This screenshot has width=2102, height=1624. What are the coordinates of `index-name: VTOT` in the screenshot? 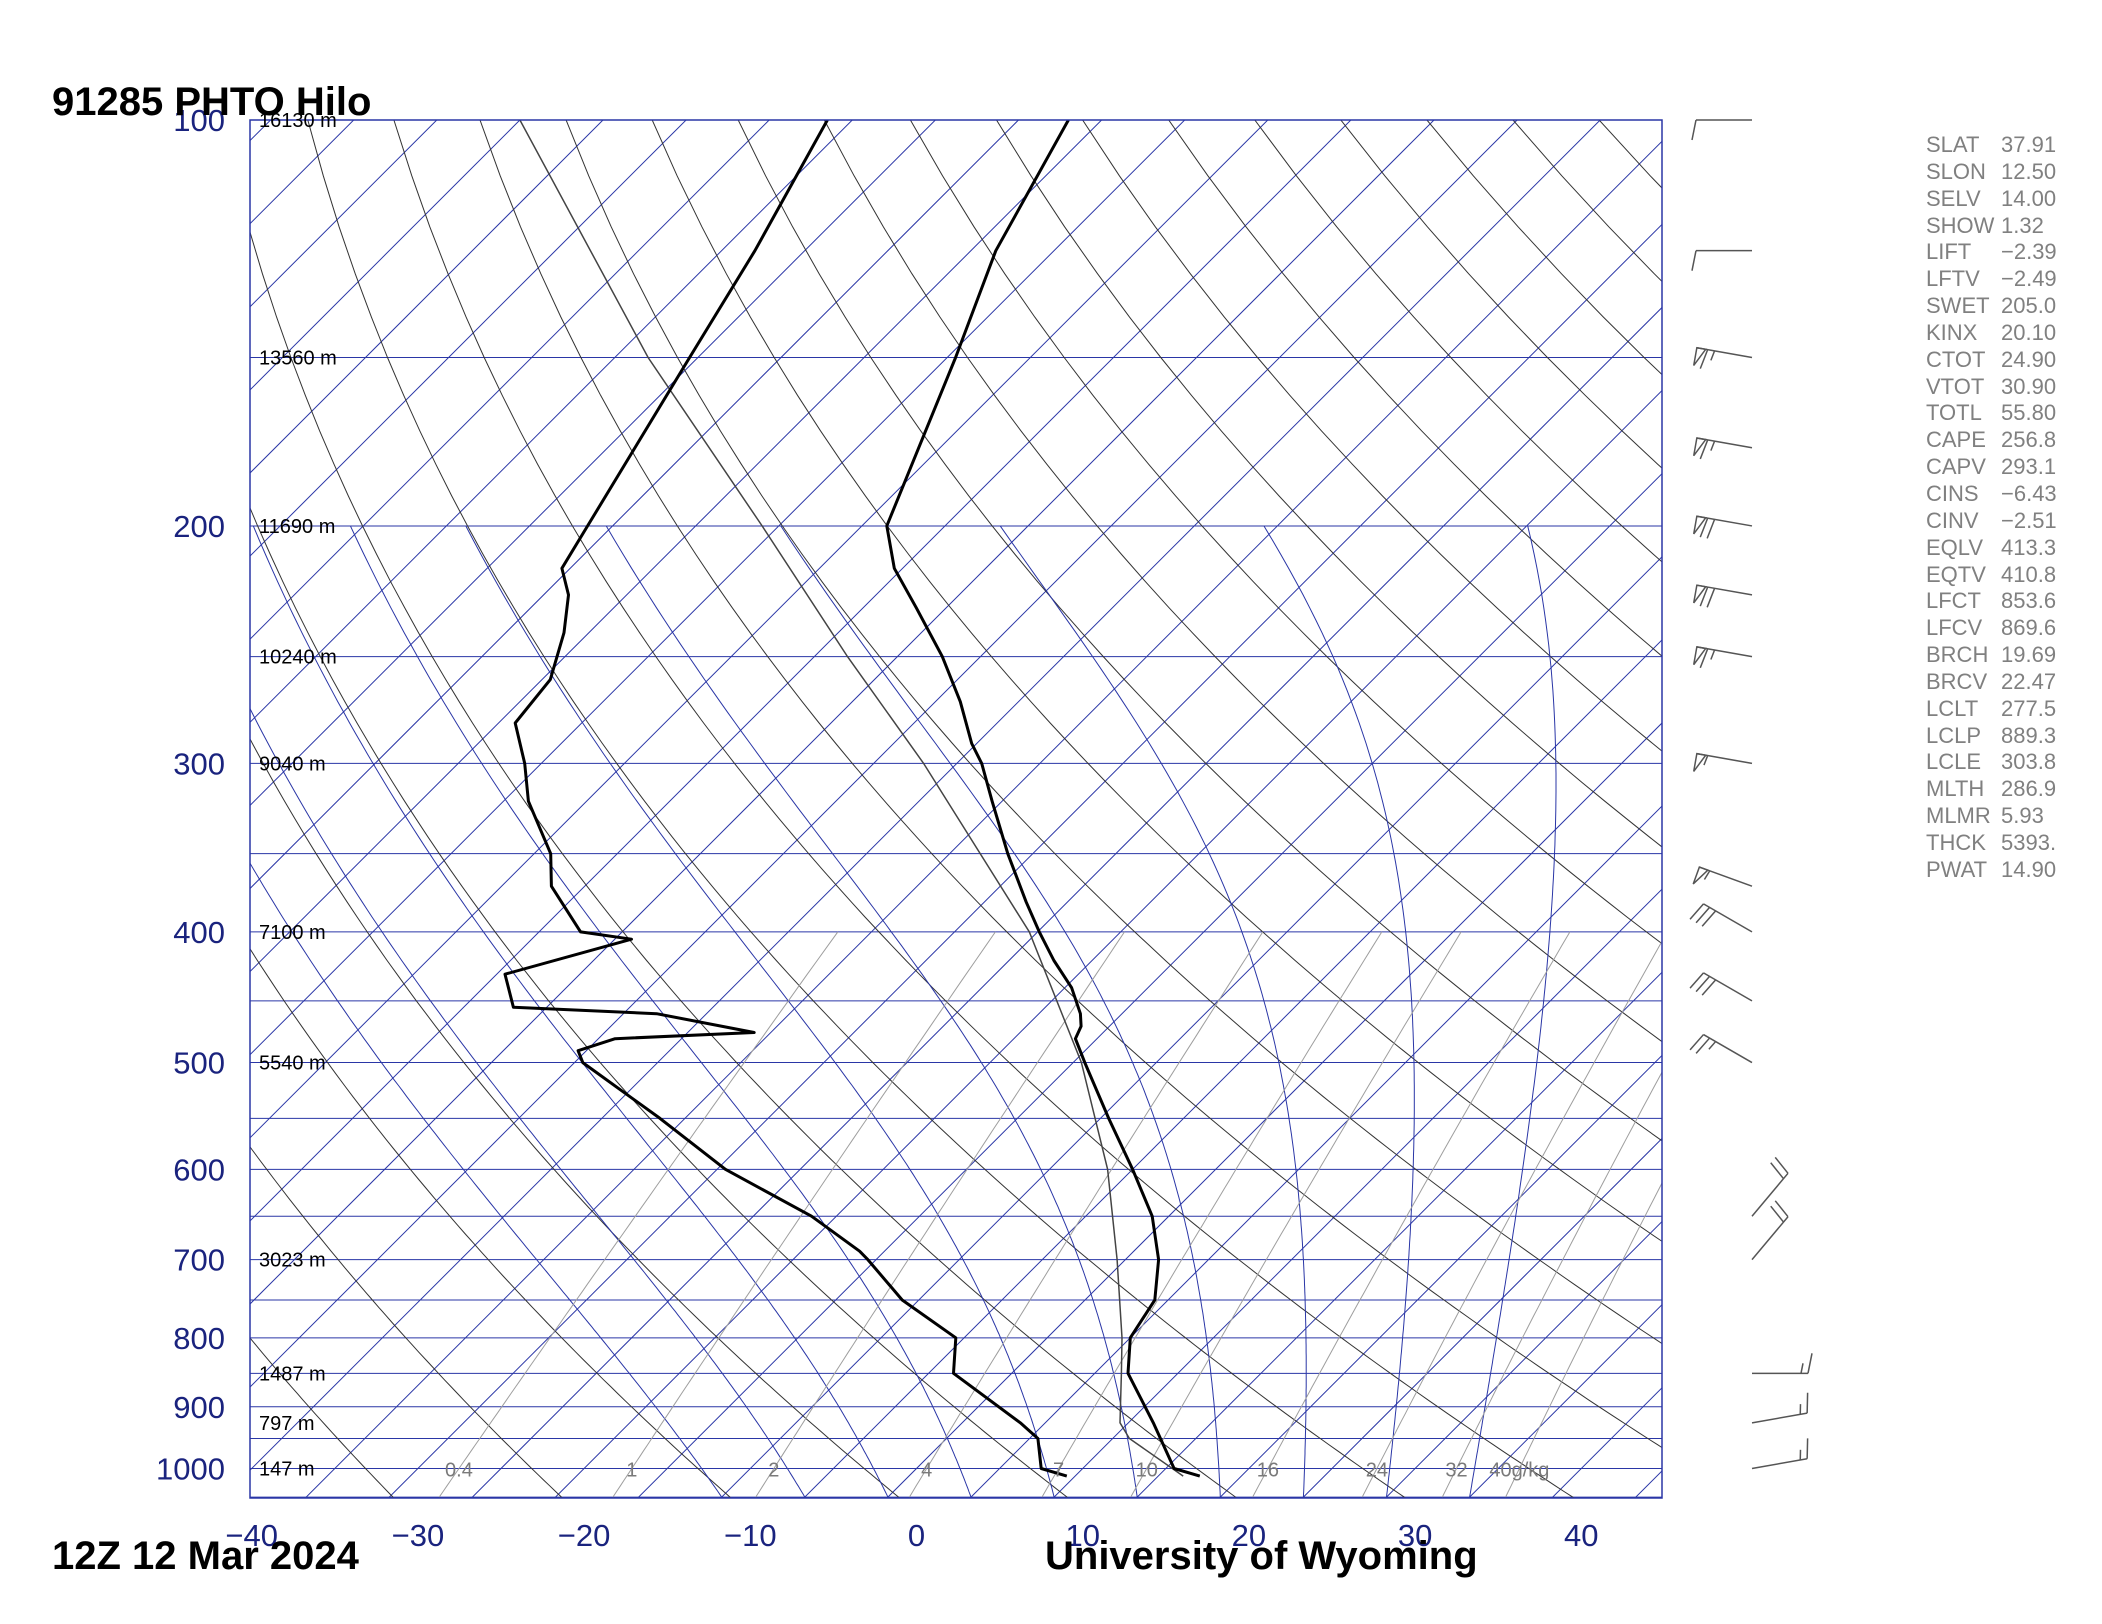 It's located at (1955, 386).